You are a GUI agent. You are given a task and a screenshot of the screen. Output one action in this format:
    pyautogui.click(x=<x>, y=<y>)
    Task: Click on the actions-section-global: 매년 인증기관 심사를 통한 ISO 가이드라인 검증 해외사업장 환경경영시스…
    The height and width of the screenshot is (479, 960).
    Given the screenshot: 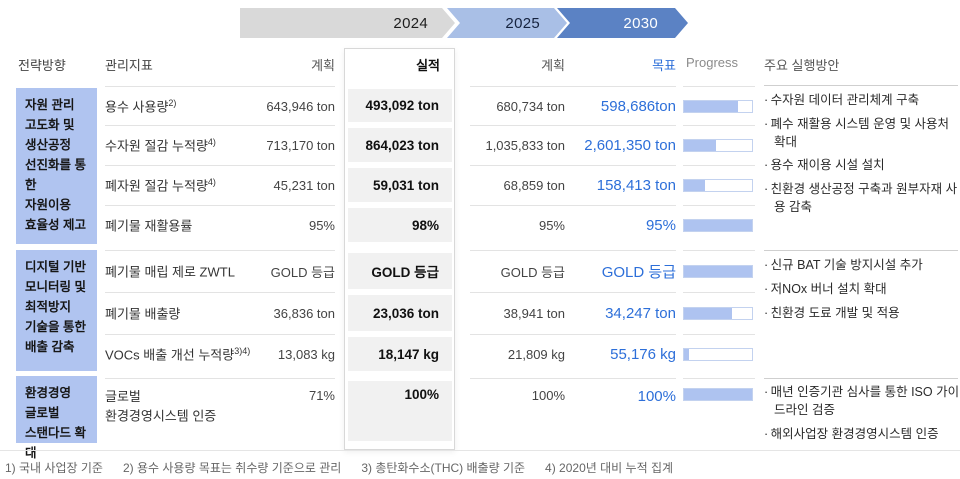 What is the action you would take?
    pyautogui.click(x=862, y=416)
    